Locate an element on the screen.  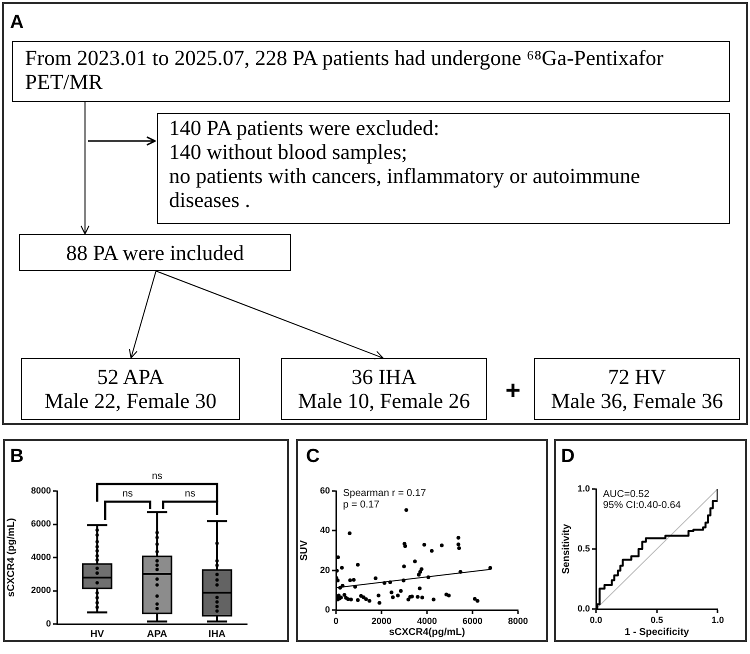
x-tick-label: 0.5 is located at coordinates (657, 619).